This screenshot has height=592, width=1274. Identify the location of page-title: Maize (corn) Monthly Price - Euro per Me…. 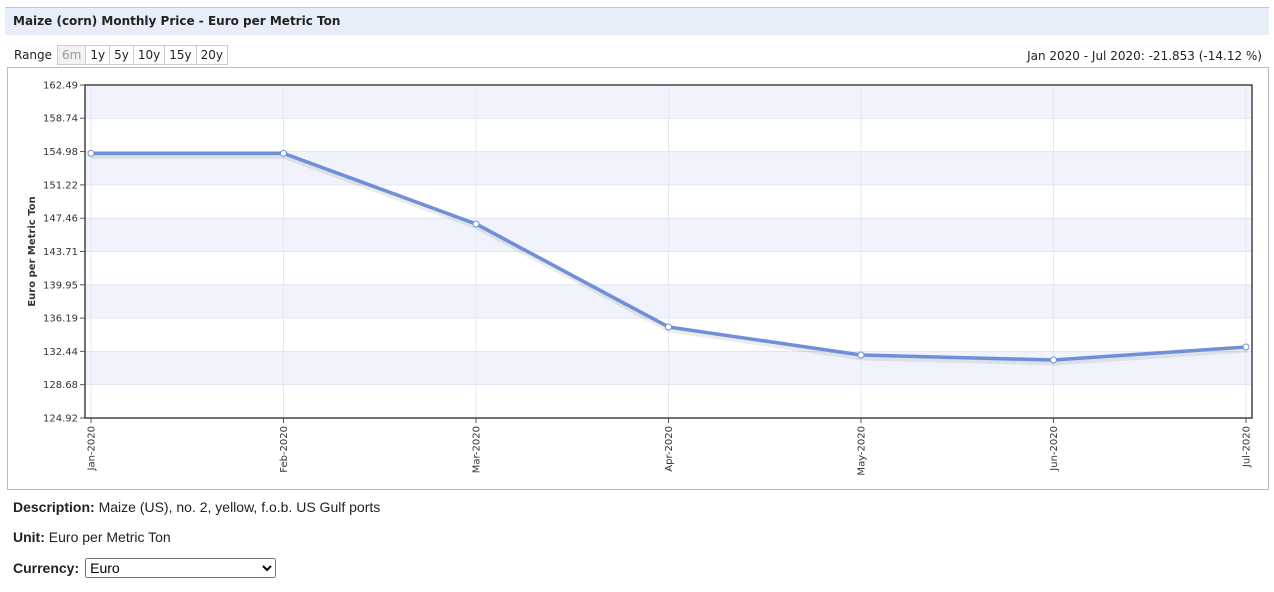
(177, 21).